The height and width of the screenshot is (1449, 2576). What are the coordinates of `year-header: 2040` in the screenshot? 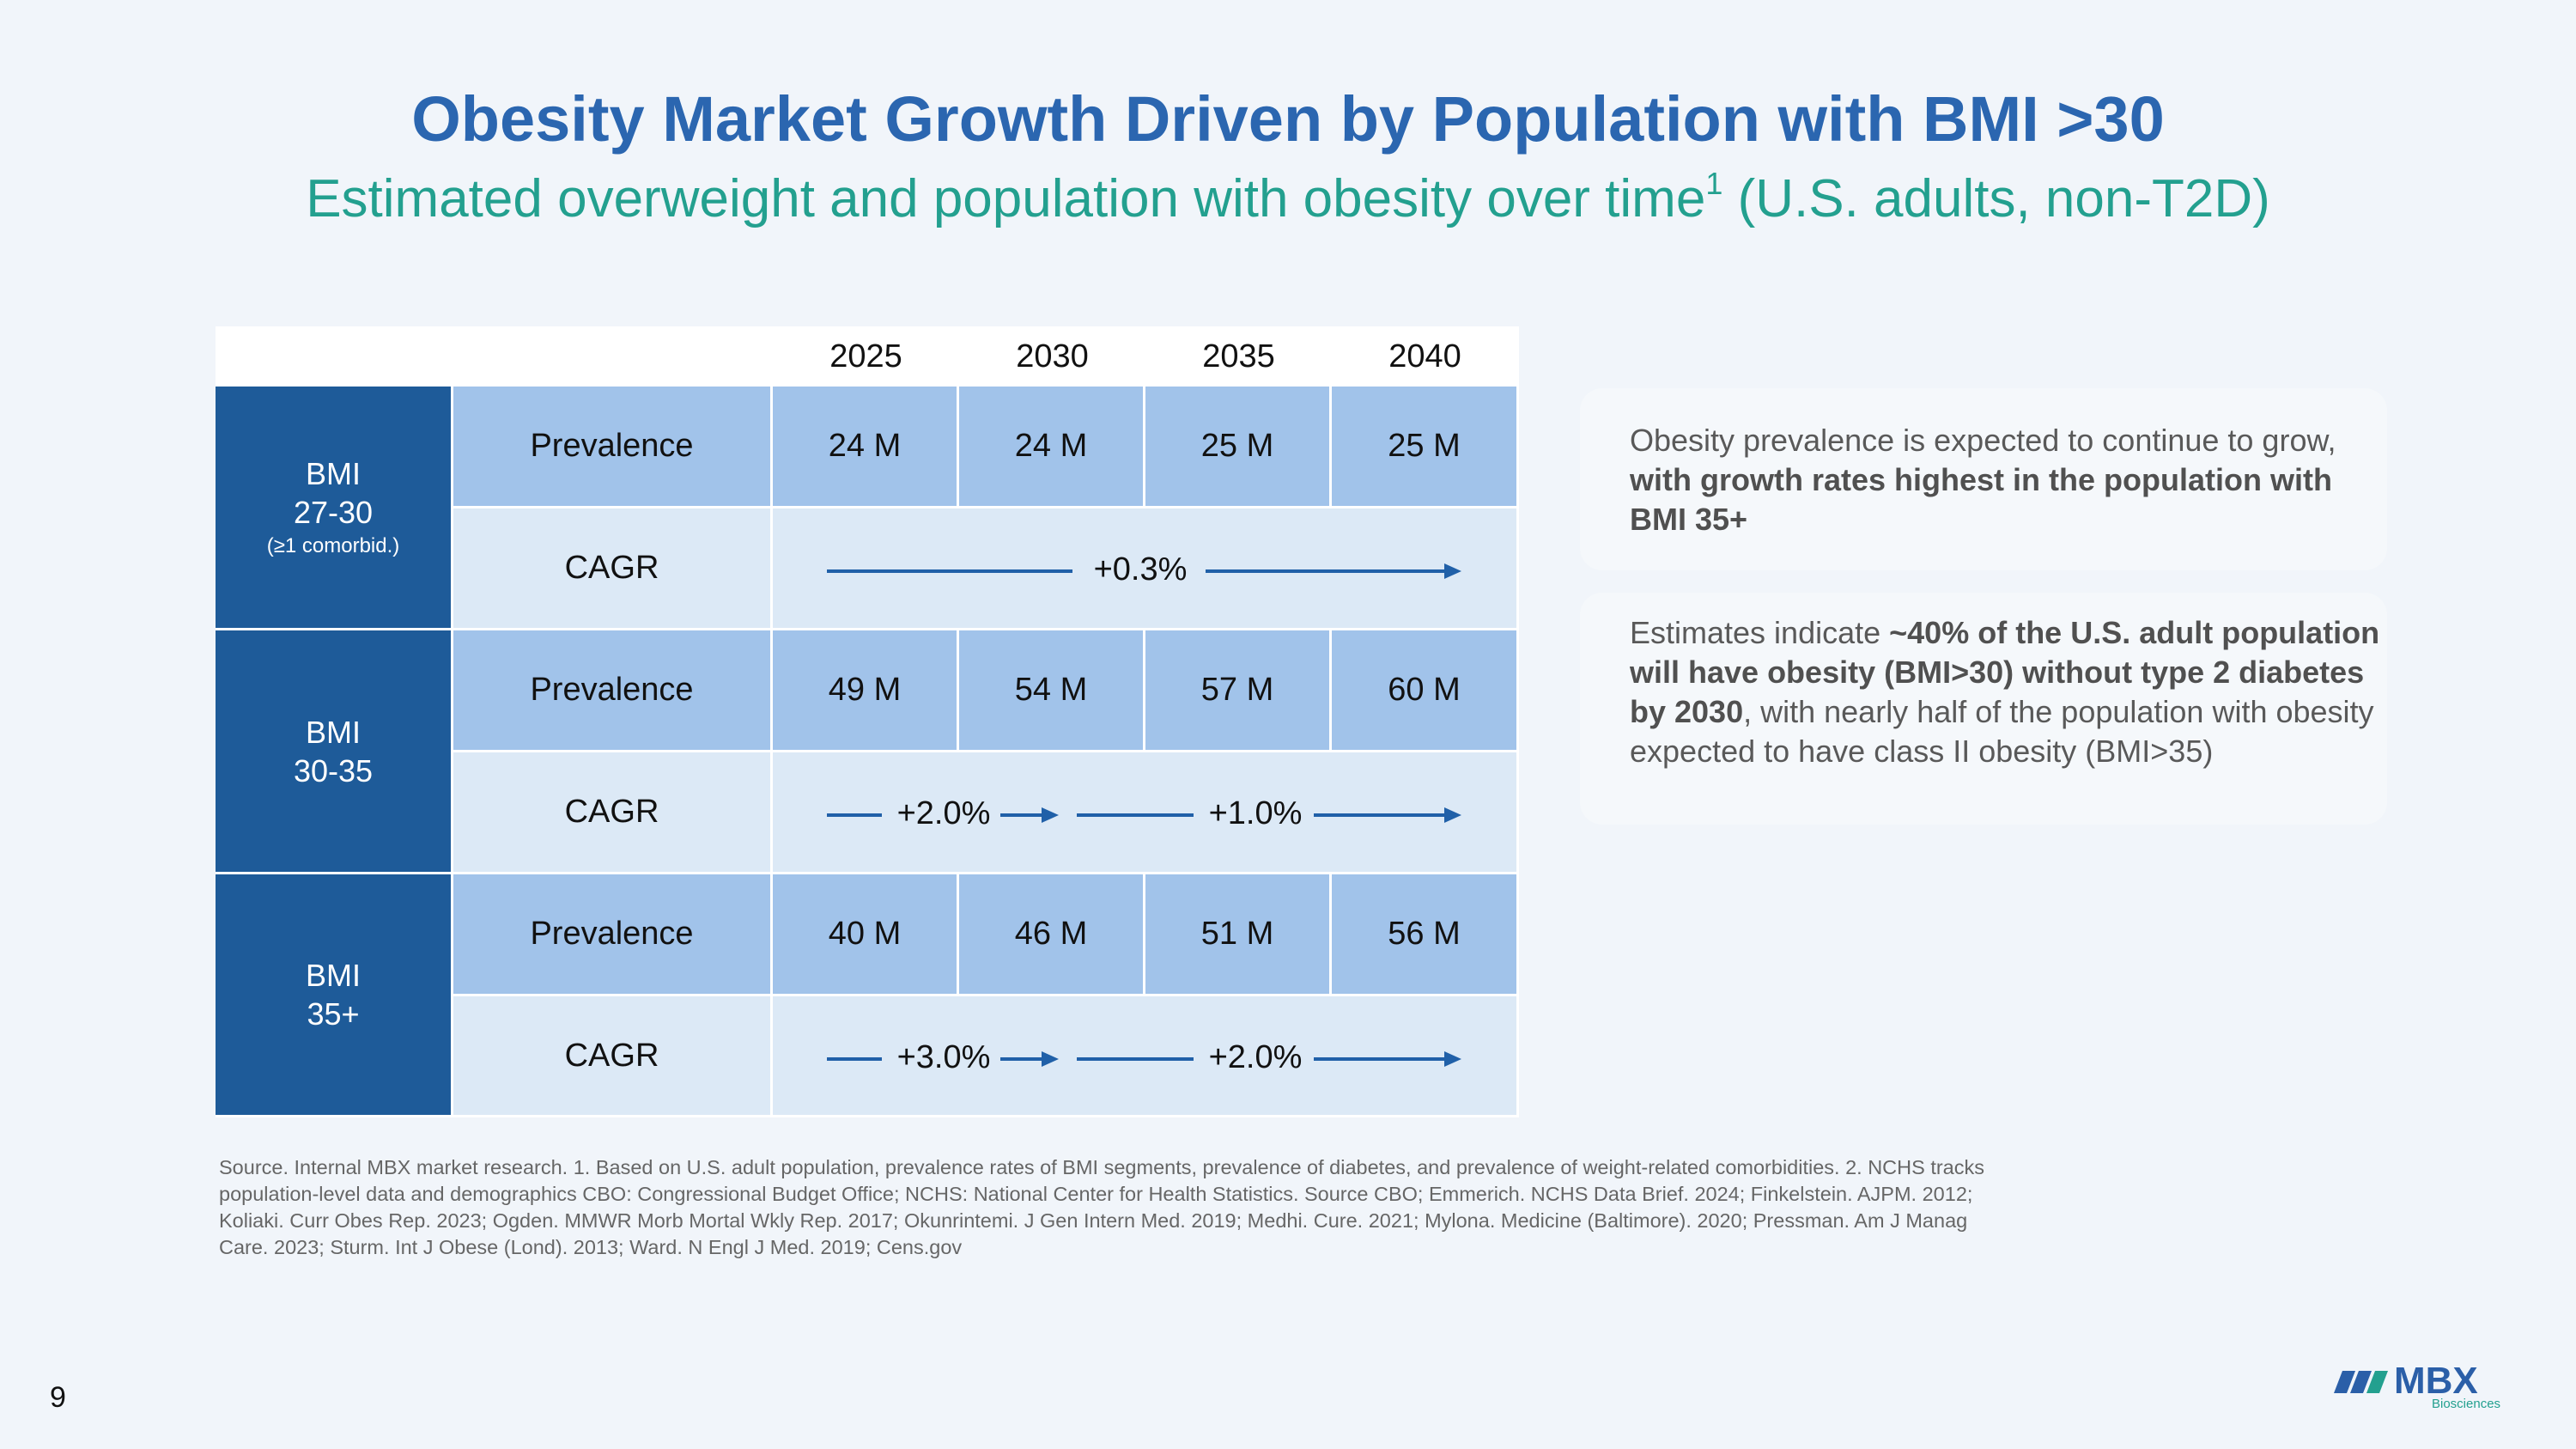 It's located at (1425, 356).